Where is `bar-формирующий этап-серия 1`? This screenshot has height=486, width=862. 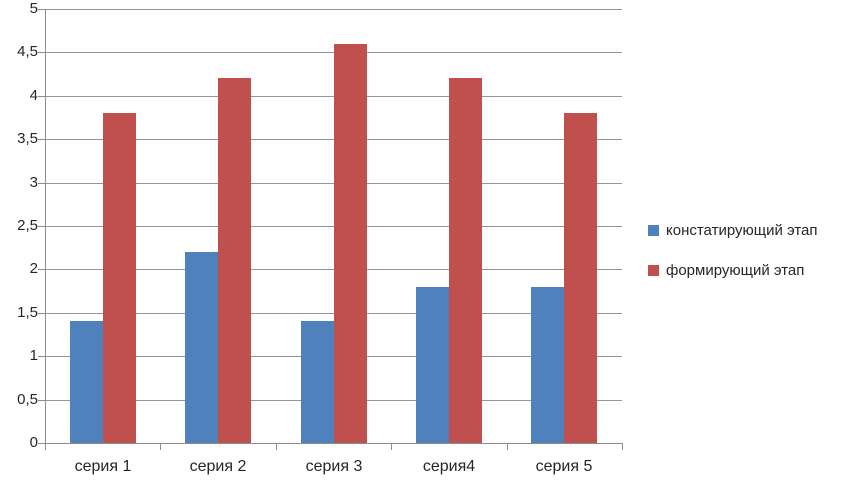
bar-формирующий этап-серия 1 is located at coordinates (119, 278).